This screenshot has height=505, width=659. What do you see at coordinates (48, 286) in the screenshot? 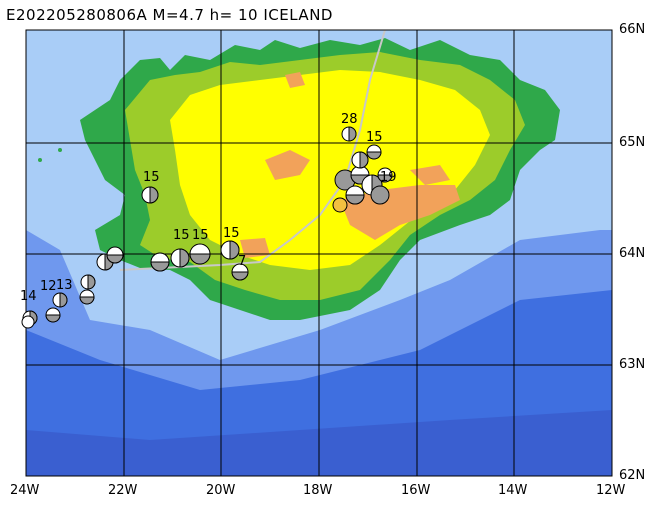
I see `mechanism-label: 12` at bounding box center [48, 286].